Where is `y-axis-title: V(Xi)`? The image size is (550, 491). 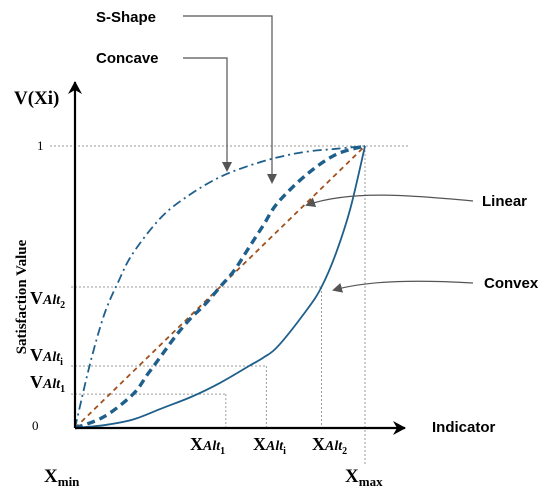
y-axis-title: V(Xi) is located at coordinates (36, 98).